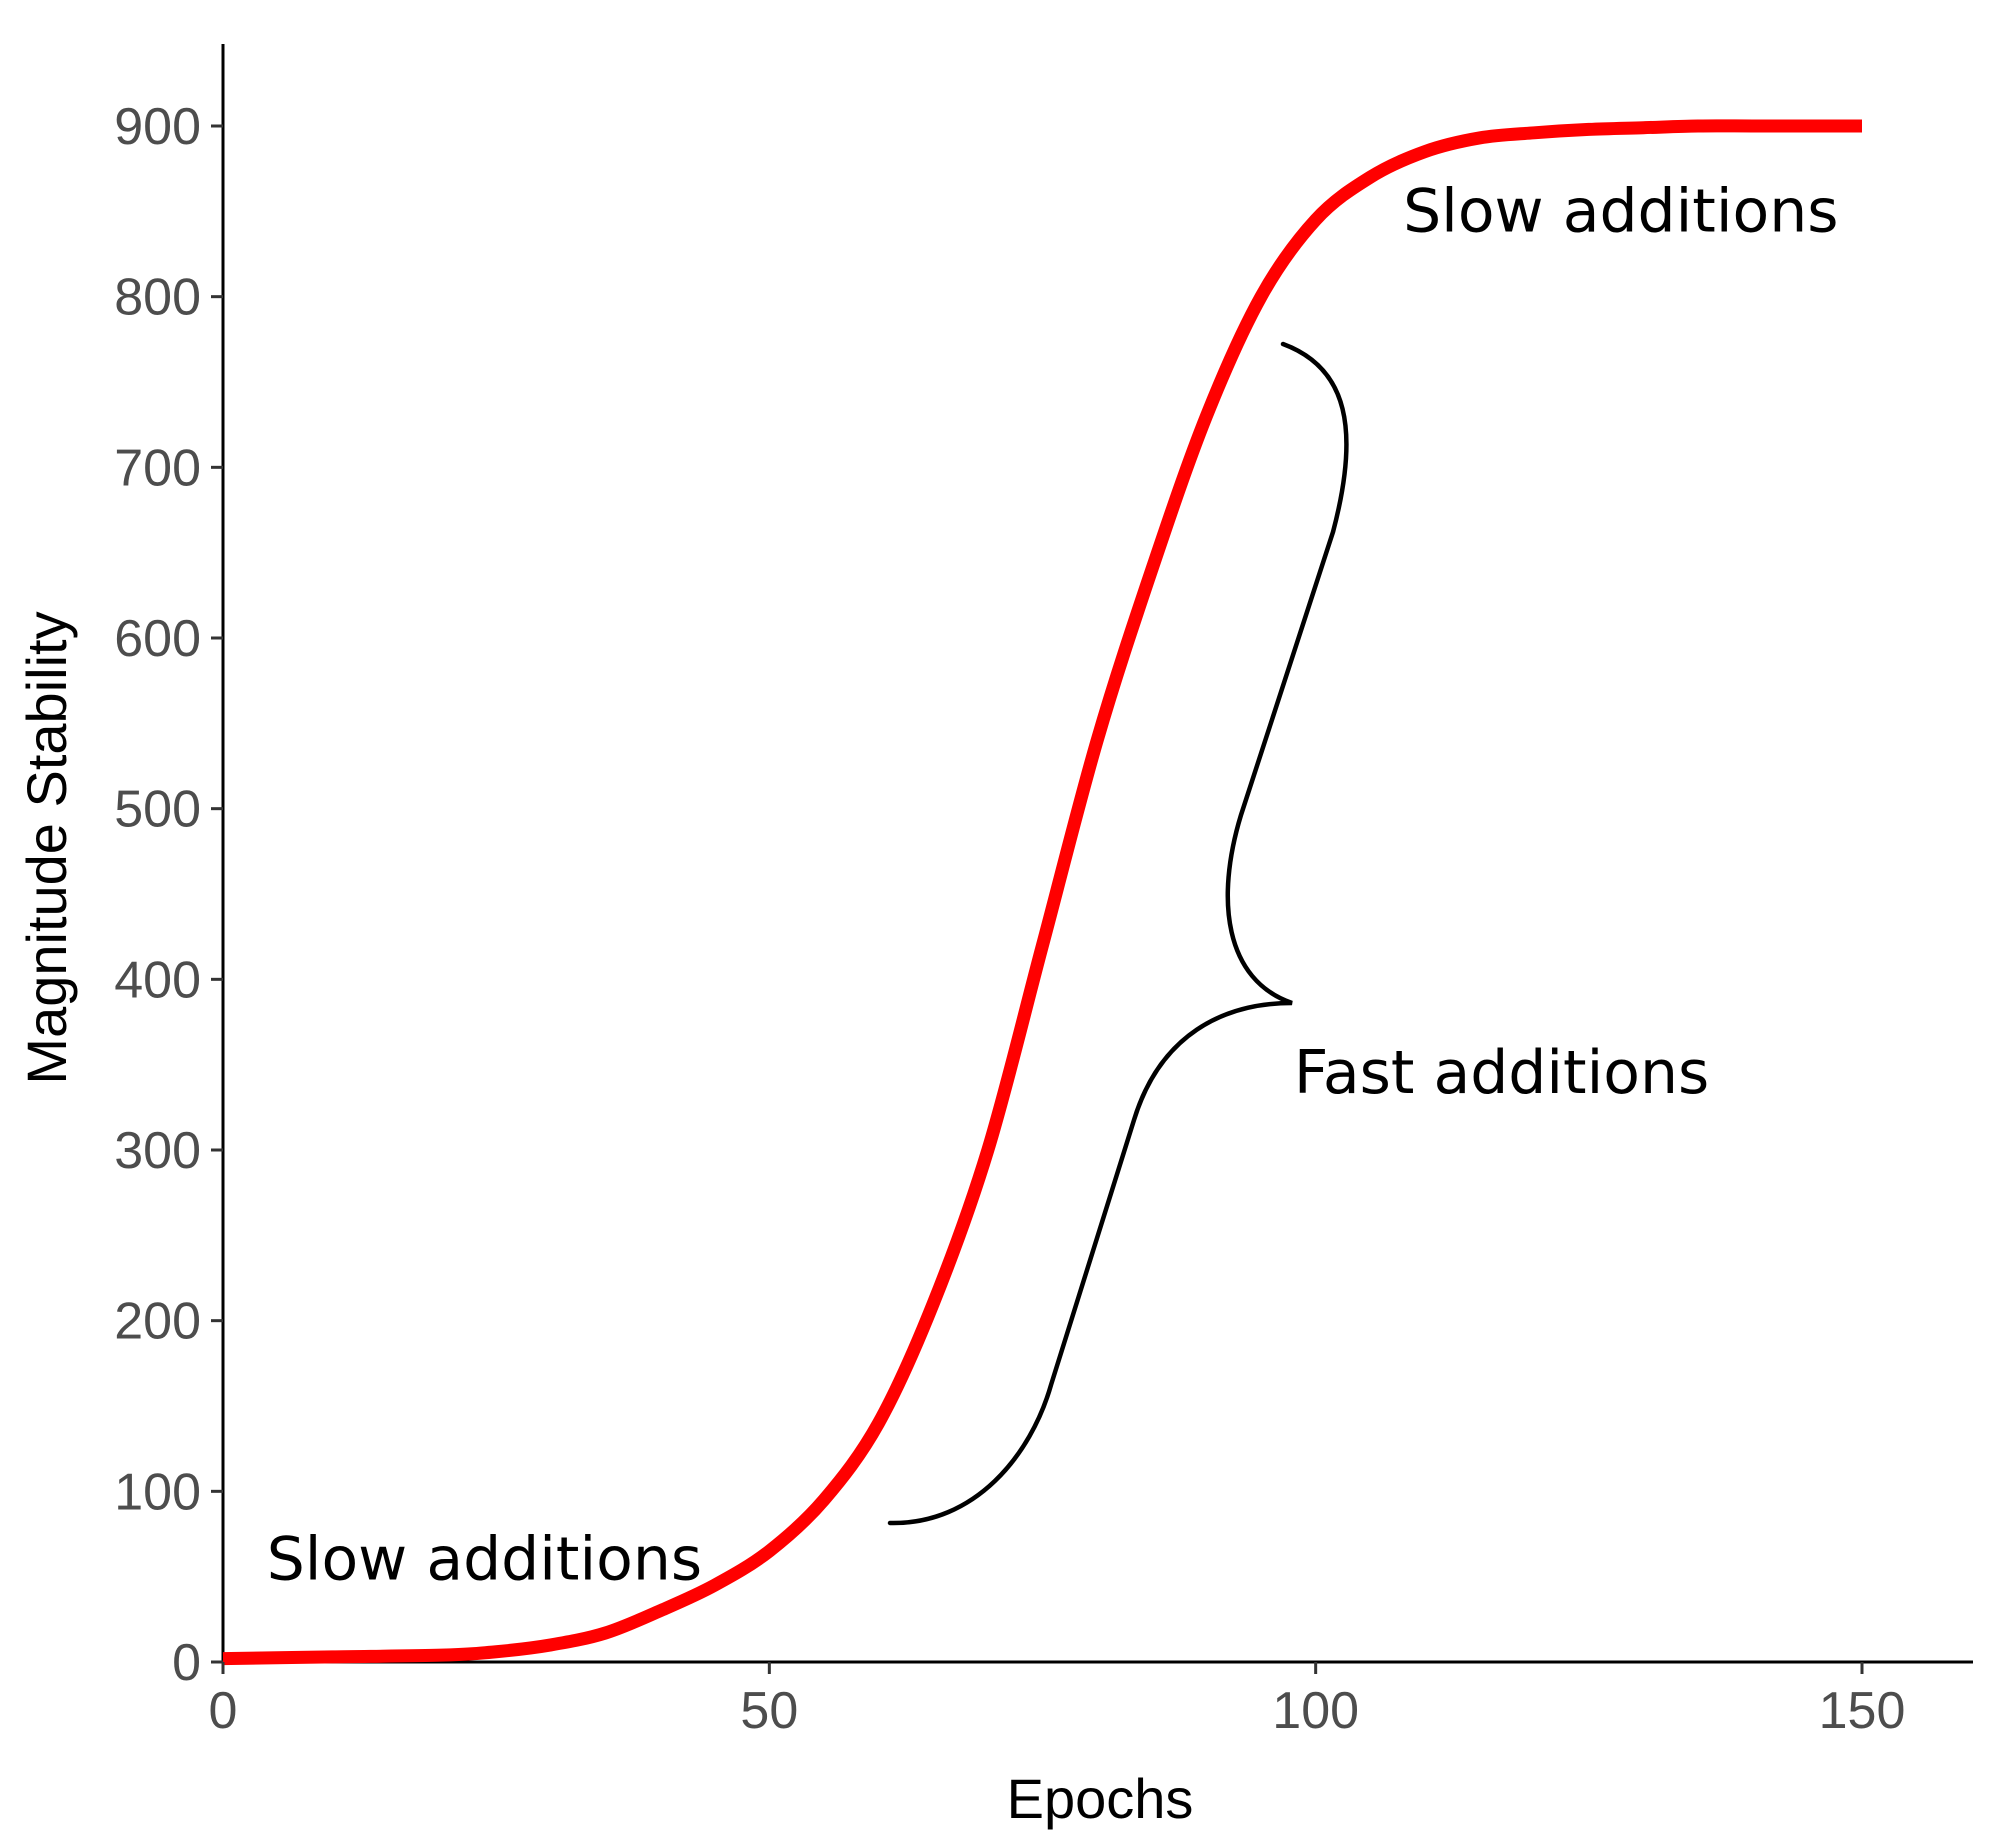 Image resolution: width=1993 pixels, height=1837 pixels. Describe the element at coordinates (769, 1711) in the screenshot. I see `x-tick-label: 50` at that location.